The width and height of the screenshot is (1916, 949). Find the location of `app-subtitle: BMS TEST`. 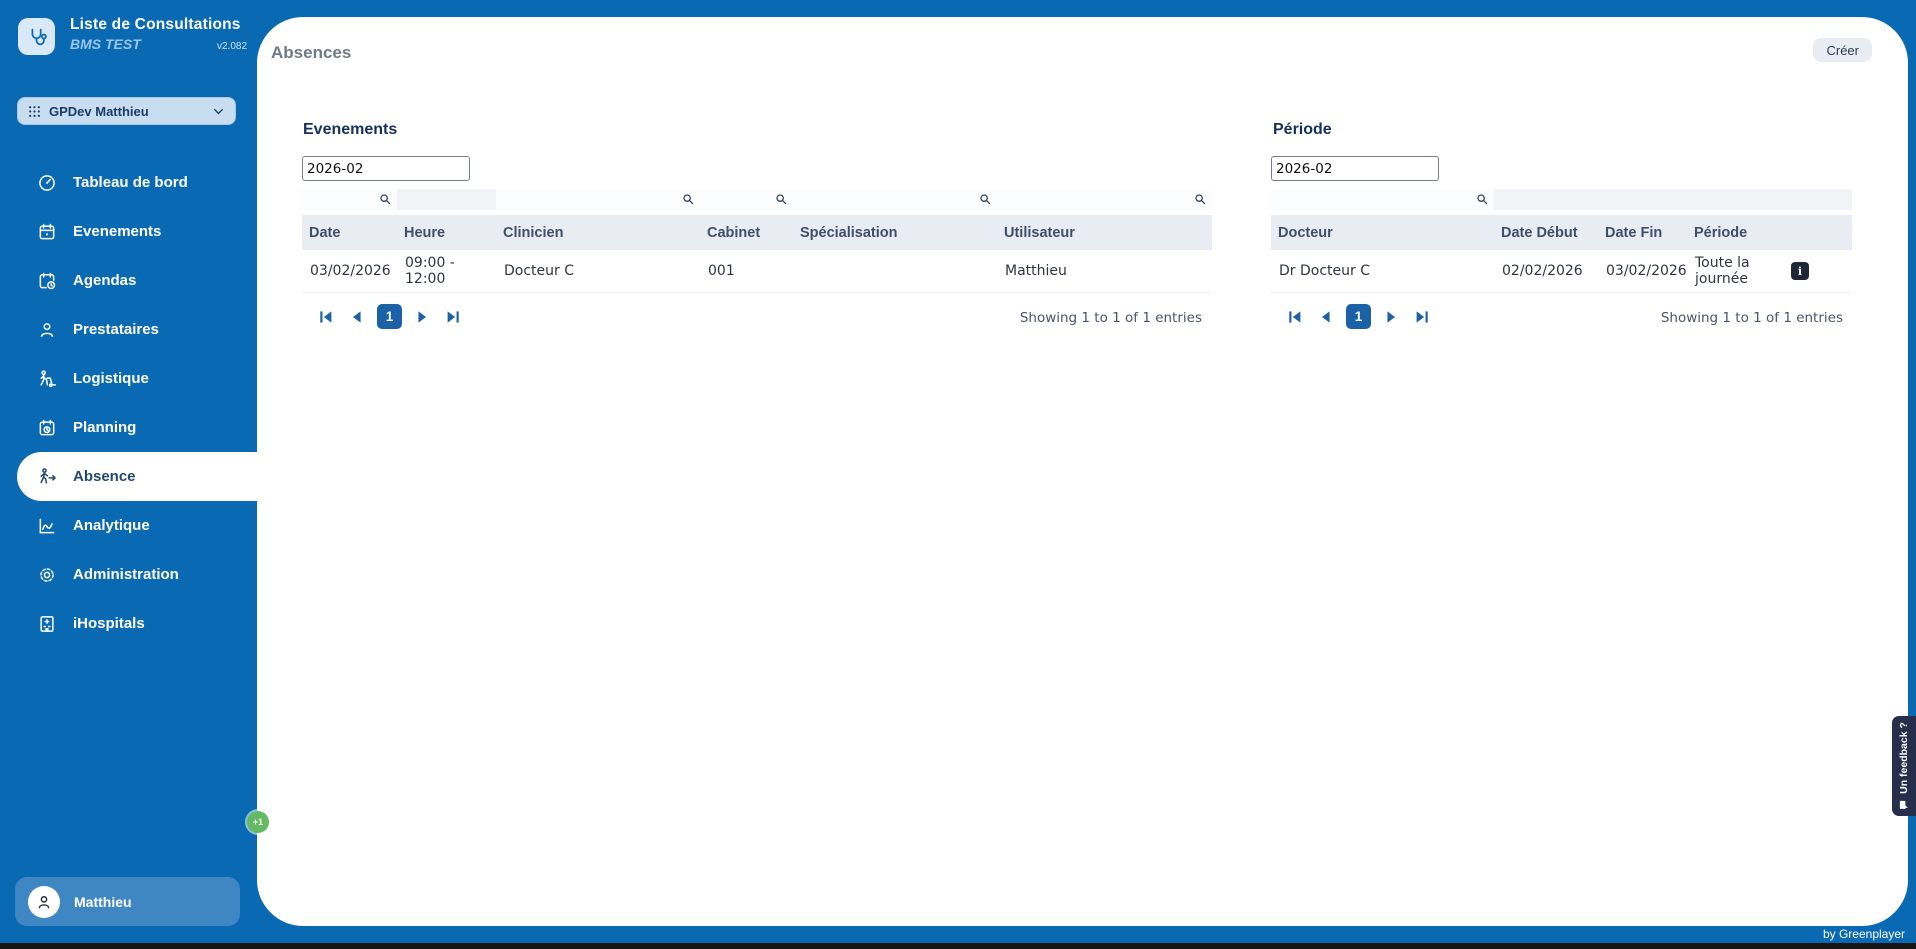

app-subtitle: BMS TEST is located at coordinates (105, 44).